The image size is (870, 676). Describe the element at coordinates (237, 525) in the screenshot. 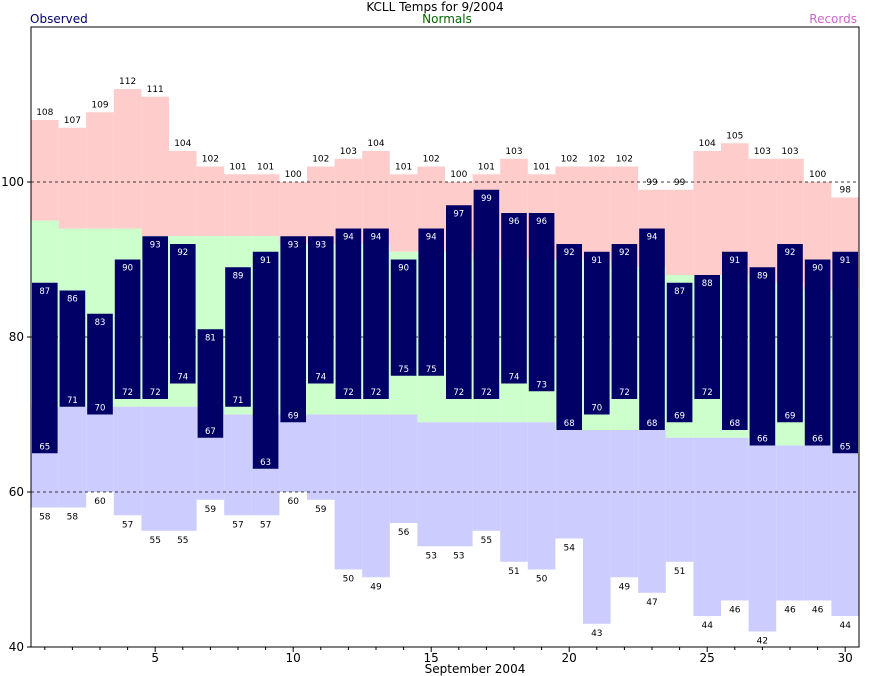

I see `record-low-label: 57` at that location.